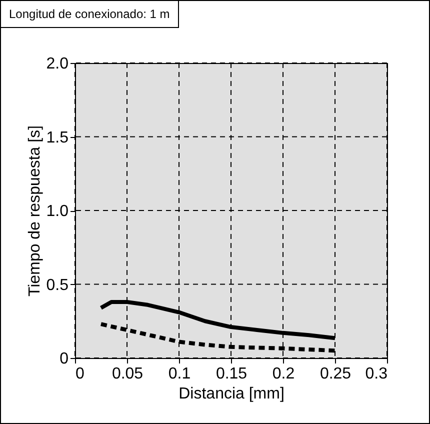  What do you see at coordinates (90, 14) in the screenshot?
I see `text: Longitud de conexionado: 1 m` at bounding box center [90, 14].